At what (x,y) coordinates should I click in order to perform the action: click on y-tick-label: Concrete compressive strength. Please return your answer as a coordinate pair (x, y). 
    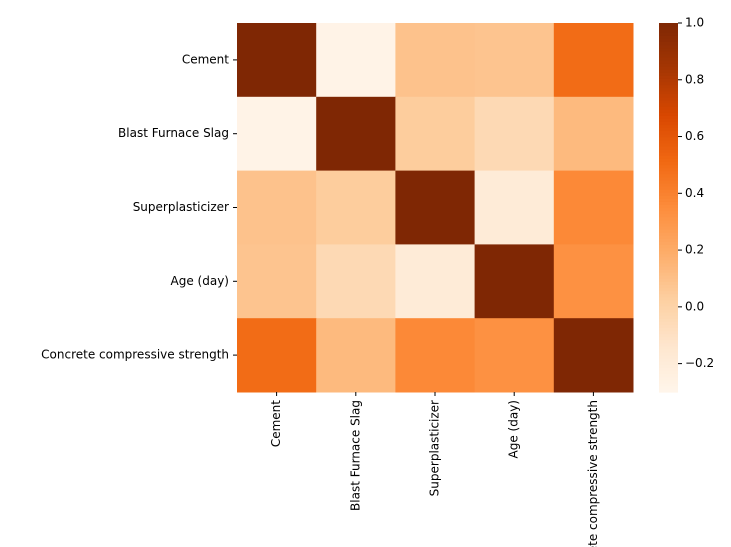
    Looking at the image, I should click on (135, 355).